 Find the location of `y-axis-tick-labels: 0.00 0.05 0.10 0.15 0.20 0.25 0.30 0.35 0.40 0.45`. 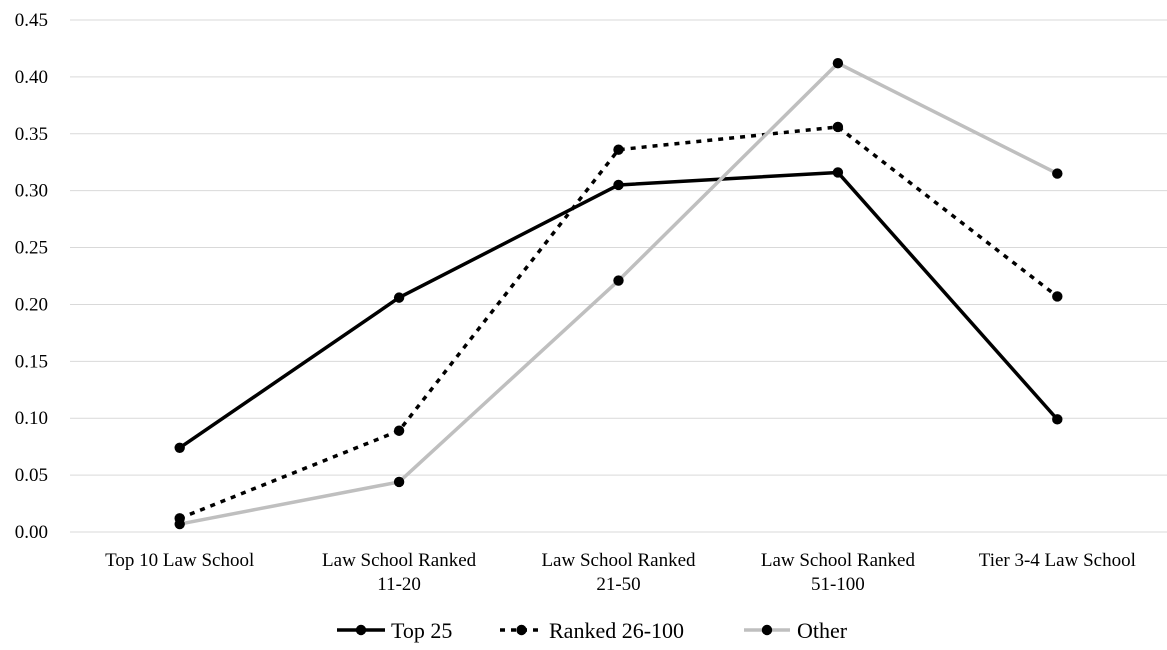

y-axis-tick-labels: 0.00 0.05 0.10 0.15 0.20 0.25 0.30 0.35 0.40 0.45 is located at coordinates (31, 276).